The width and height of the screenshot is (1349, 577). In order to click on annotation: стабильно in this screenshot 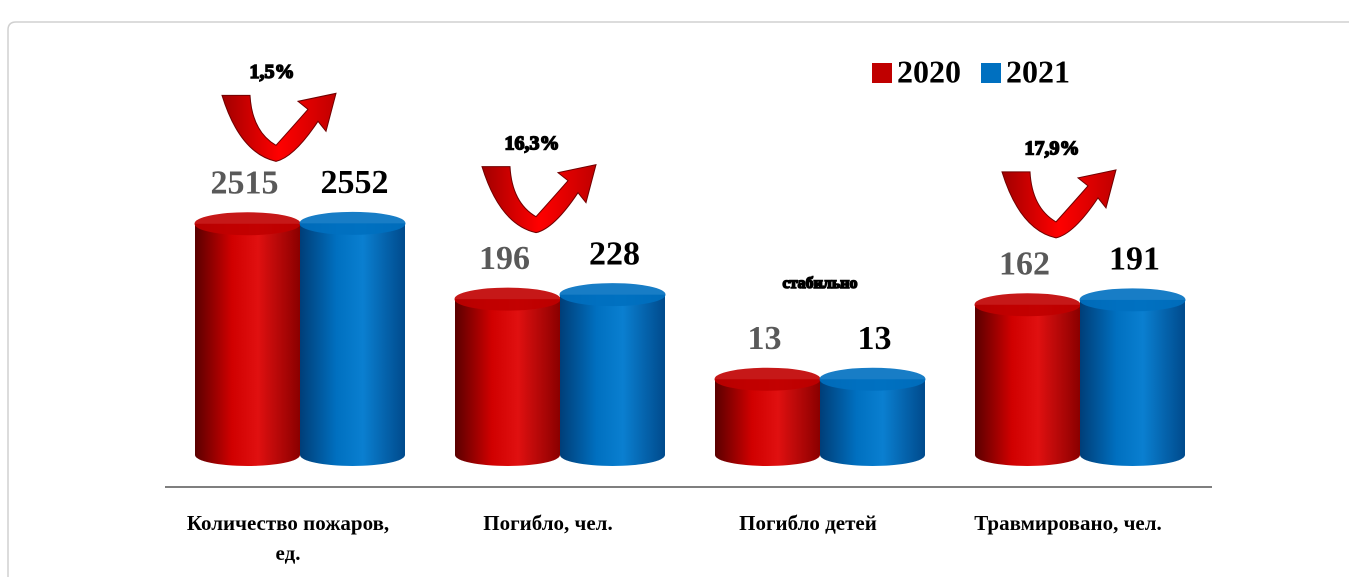, I will do `click(819, 283)`.